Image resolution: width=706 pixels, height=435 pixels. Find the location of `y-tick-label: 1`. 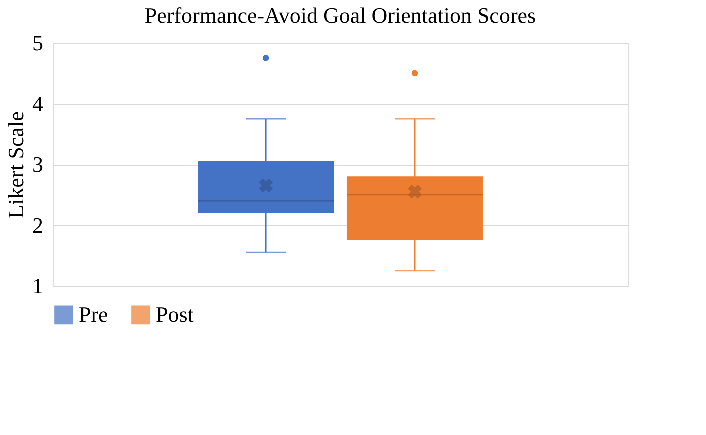

y-tick-label: 1 is located at coordinates (38, 286).